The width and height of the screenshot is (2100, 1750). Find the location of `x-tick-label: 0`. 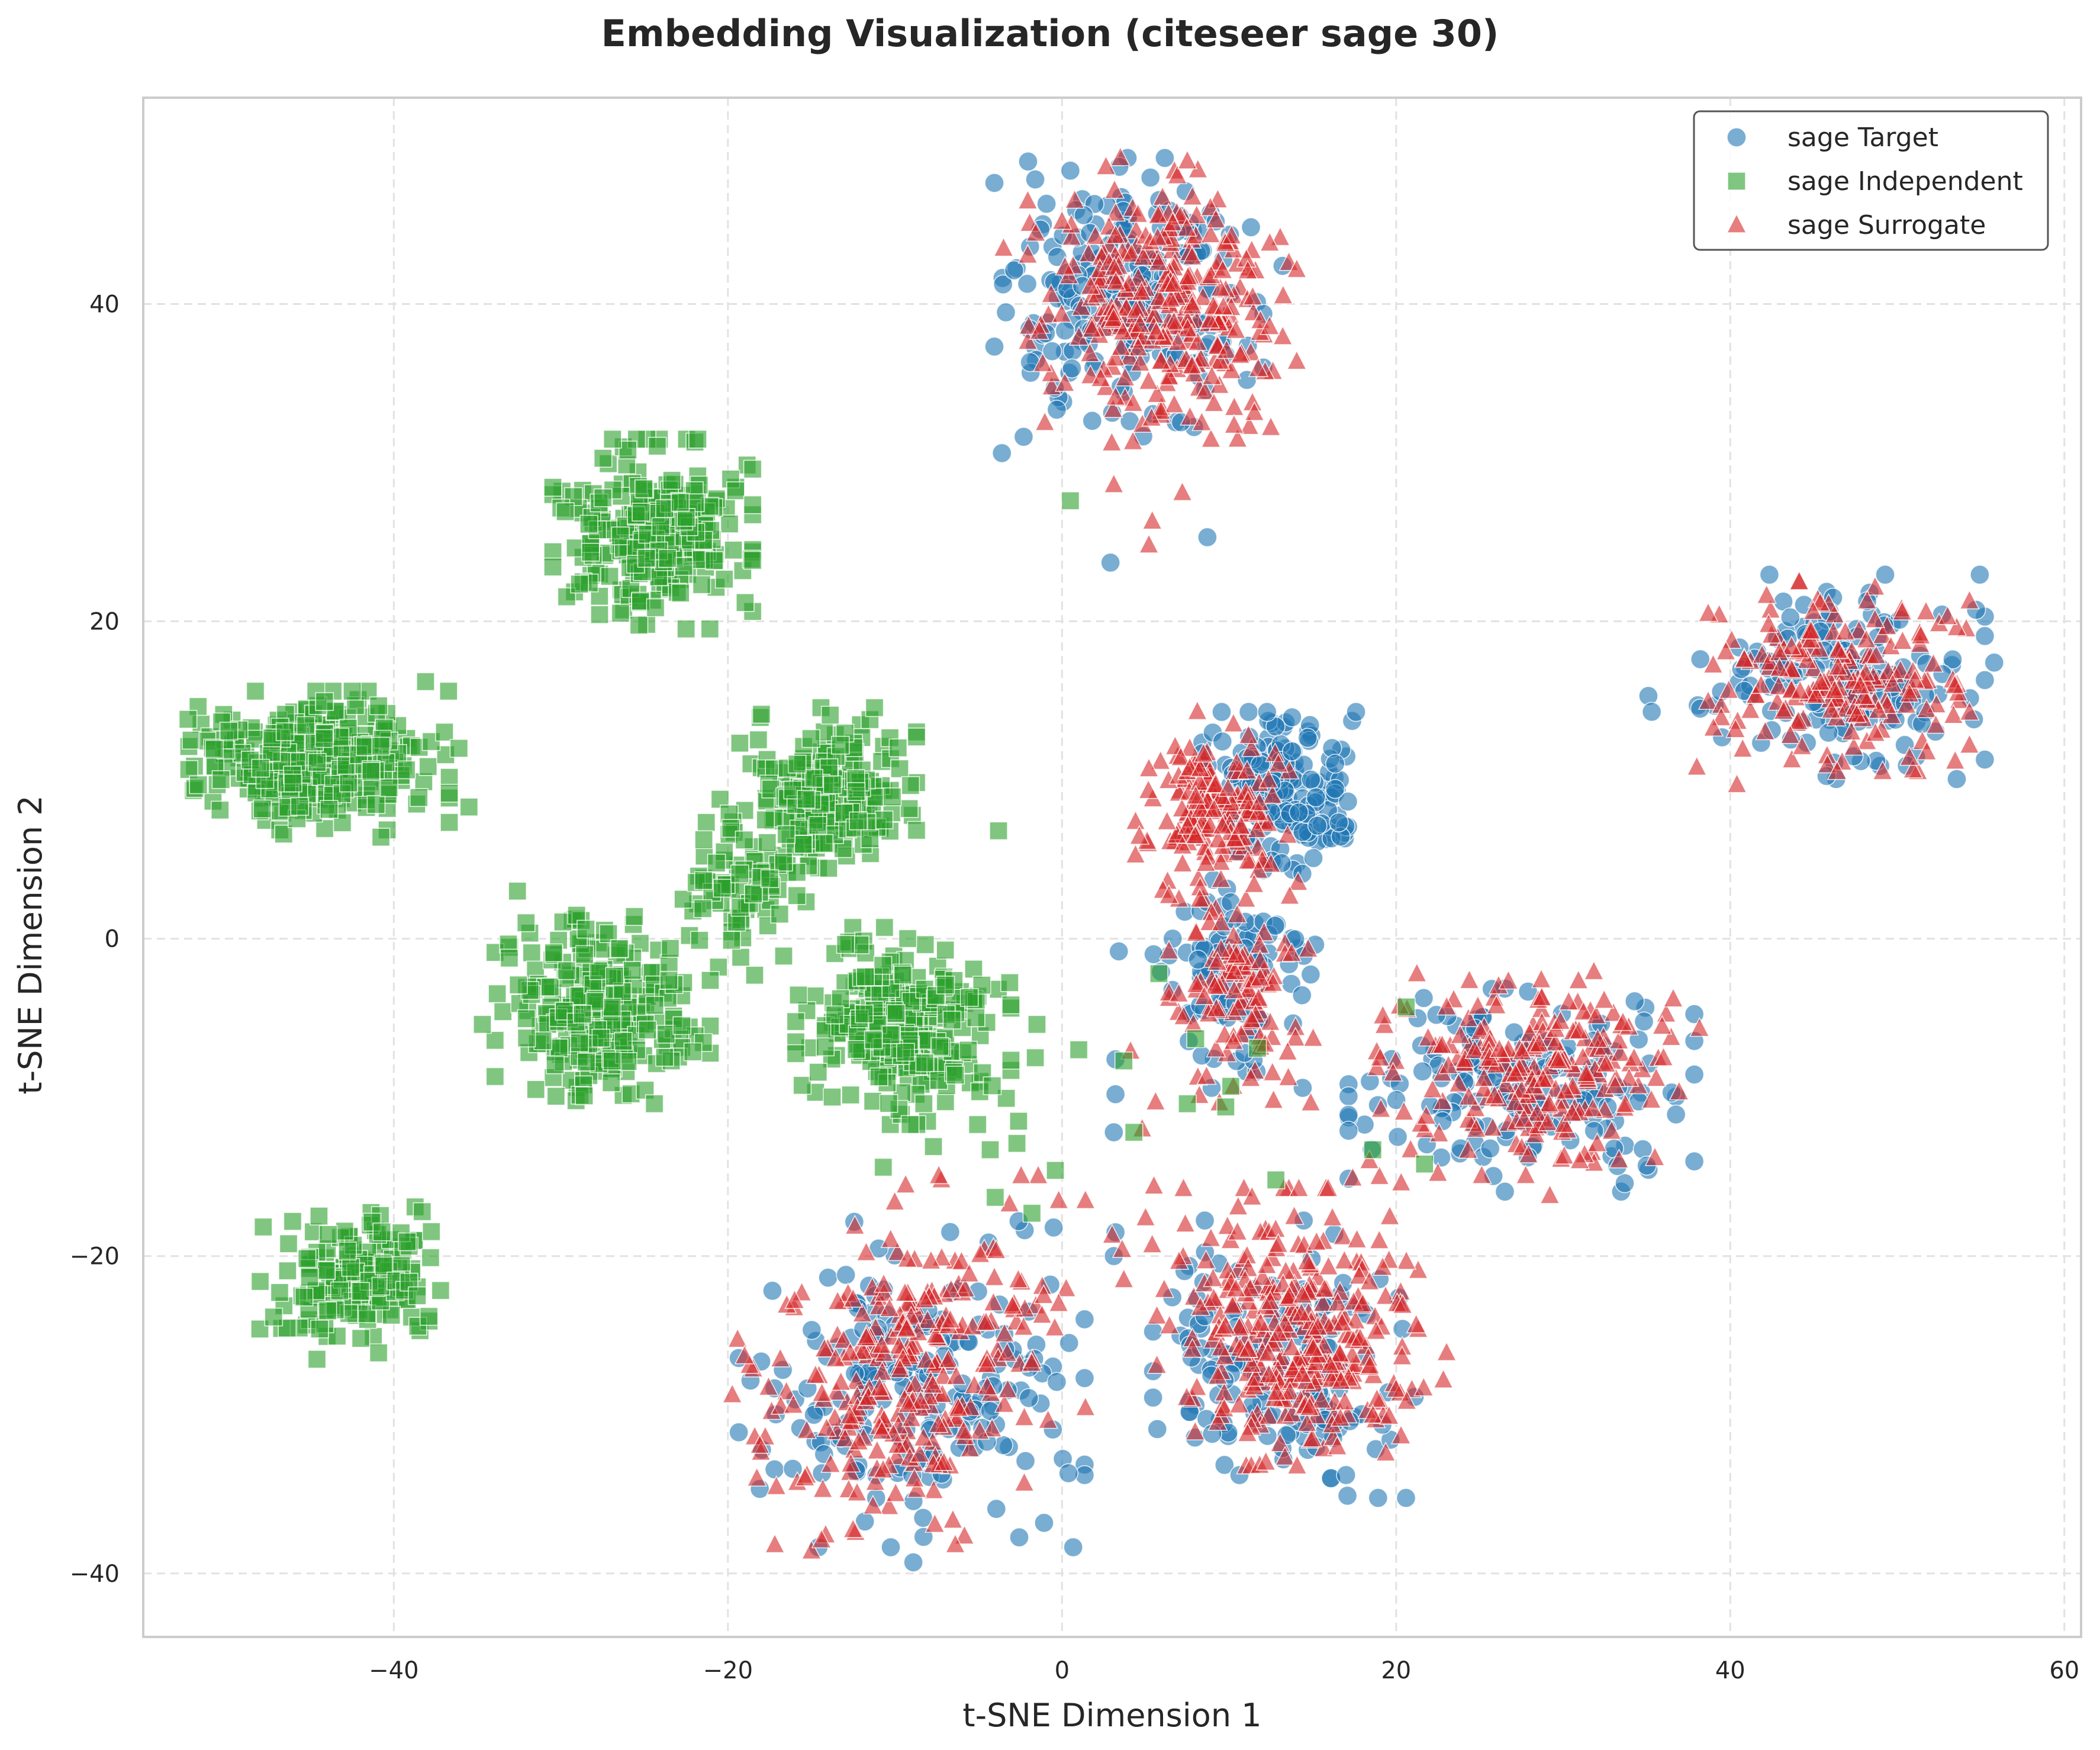

x-tick-label: 0 is located at coordinates (1062, 1670).